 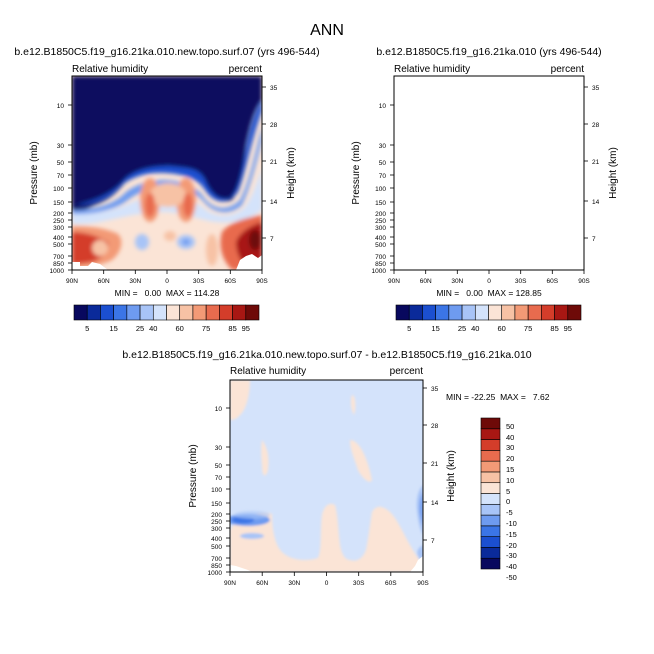 What do you see at coordinates (216, 529) in the screenshot?
I see `panel-c-ytick-300: 300` at bounding box center [216, 529].